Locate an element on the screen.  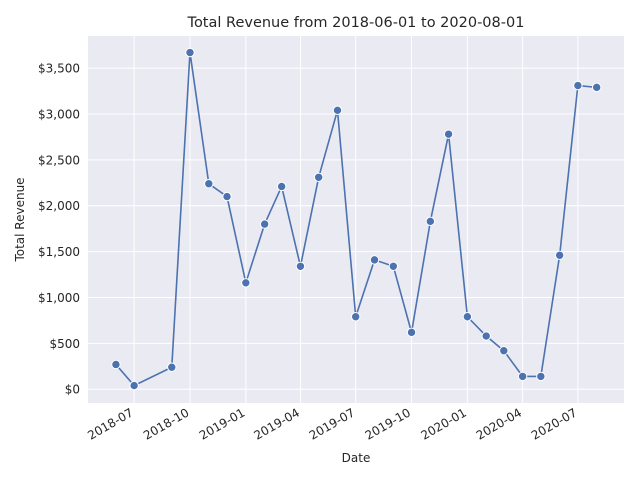
y-tick-label: $500 is located at coordinates (64, 344).